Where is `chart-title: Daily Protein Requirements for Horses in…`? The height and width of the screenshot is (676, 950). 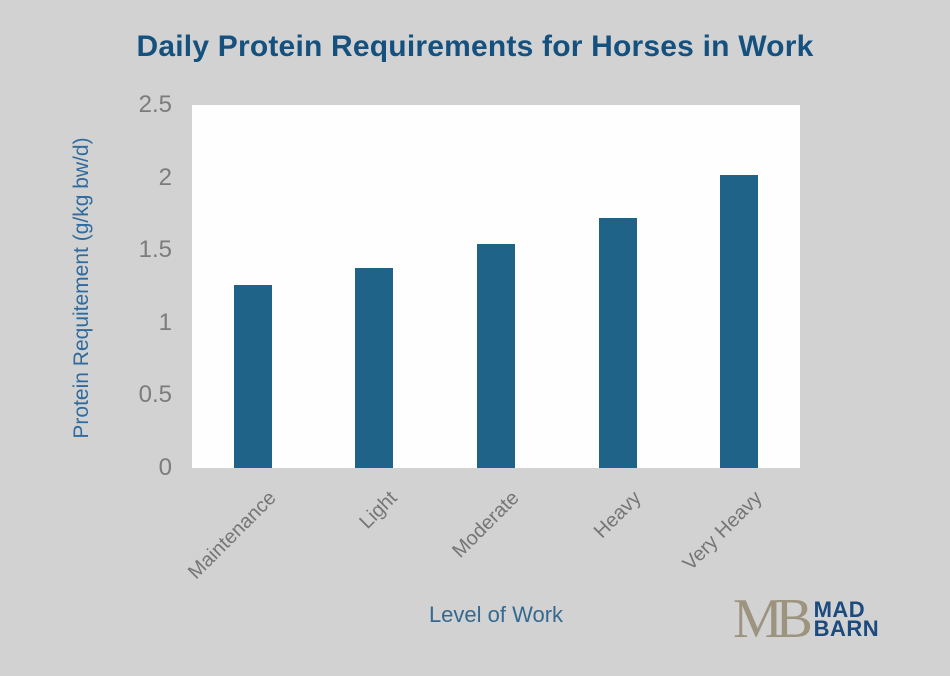 chart-title: Daily Protein Requirements for Horses in… is located at coordinates (475, 46).